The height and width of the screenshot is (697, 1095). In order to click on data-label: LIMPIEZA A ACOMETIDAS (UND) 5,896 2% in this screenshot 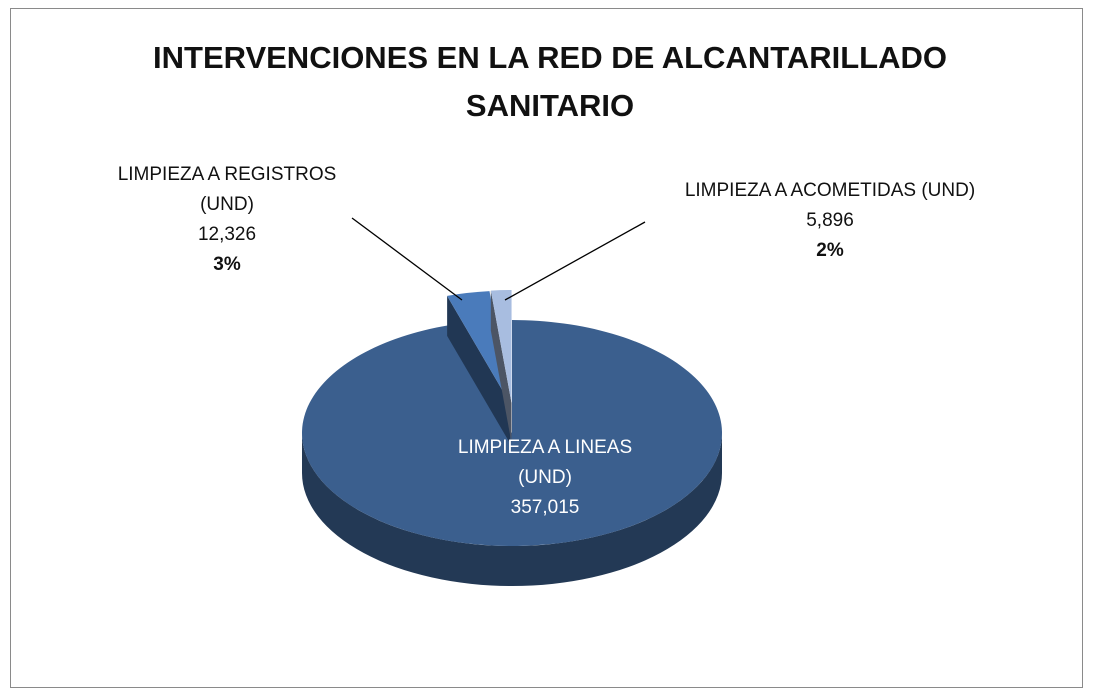, I will do `click(830, 221)`.